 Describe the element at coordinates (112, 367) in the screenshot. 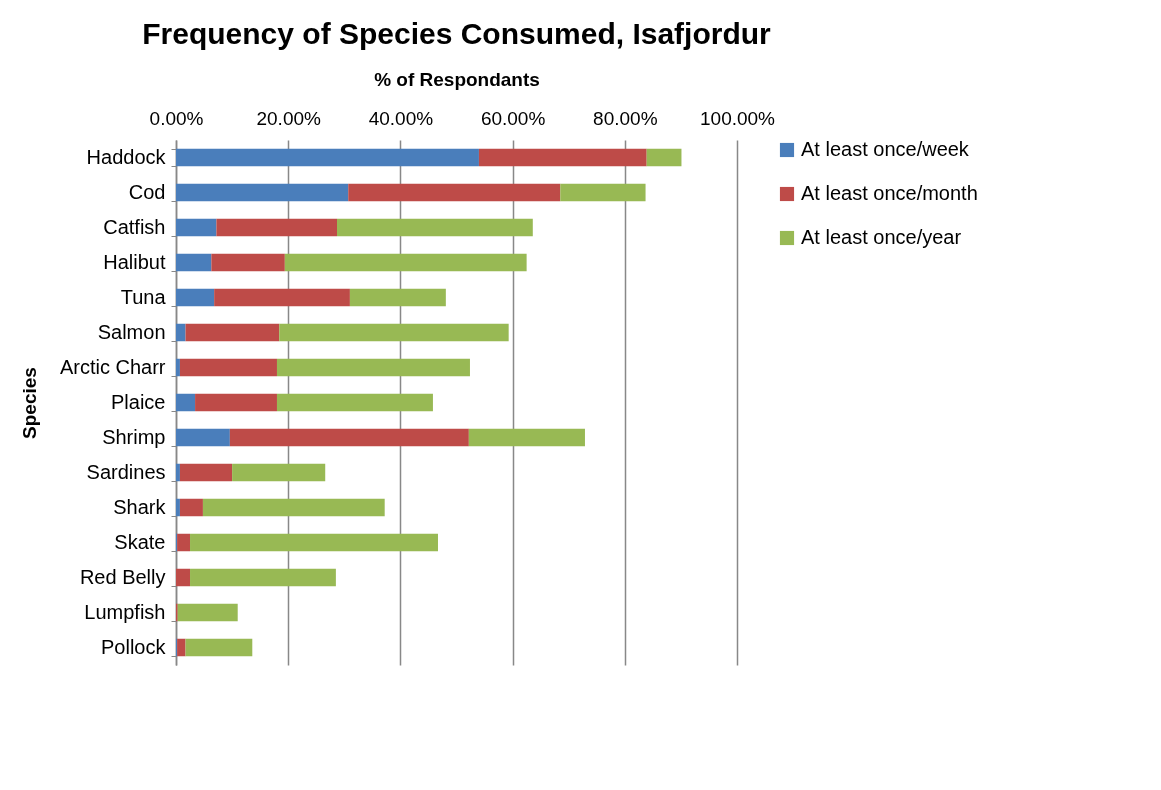

I see `y-tick-label: Arctic Charr` at that location.